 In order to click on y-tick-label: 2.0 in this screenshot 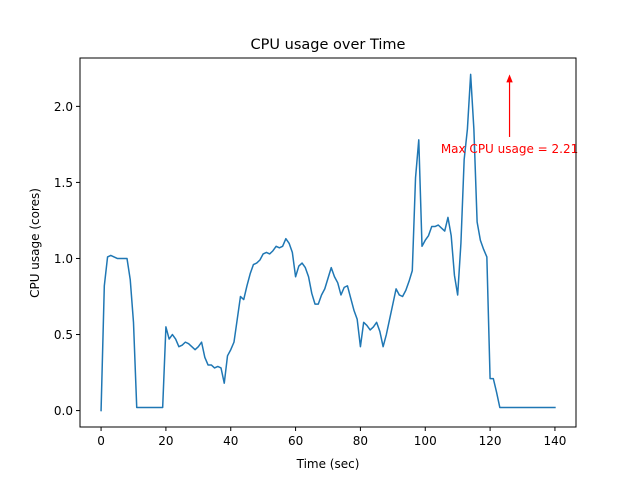, I will do `click(63, 107)`.